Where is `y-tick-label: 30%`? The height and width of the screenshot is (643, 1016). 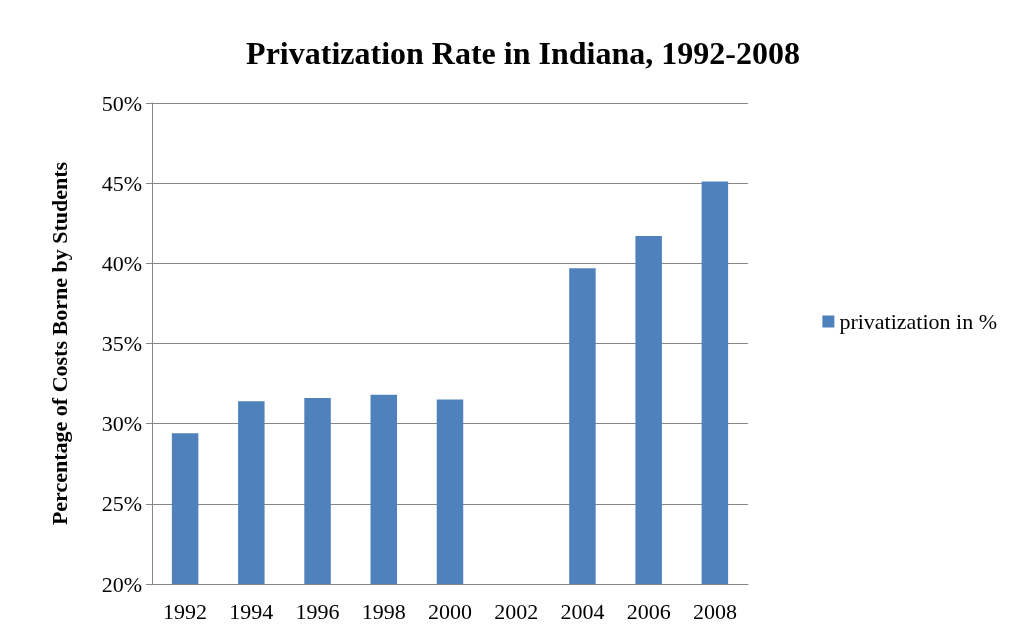 y-tick-label: 30% is located at coordinates (121, 424).